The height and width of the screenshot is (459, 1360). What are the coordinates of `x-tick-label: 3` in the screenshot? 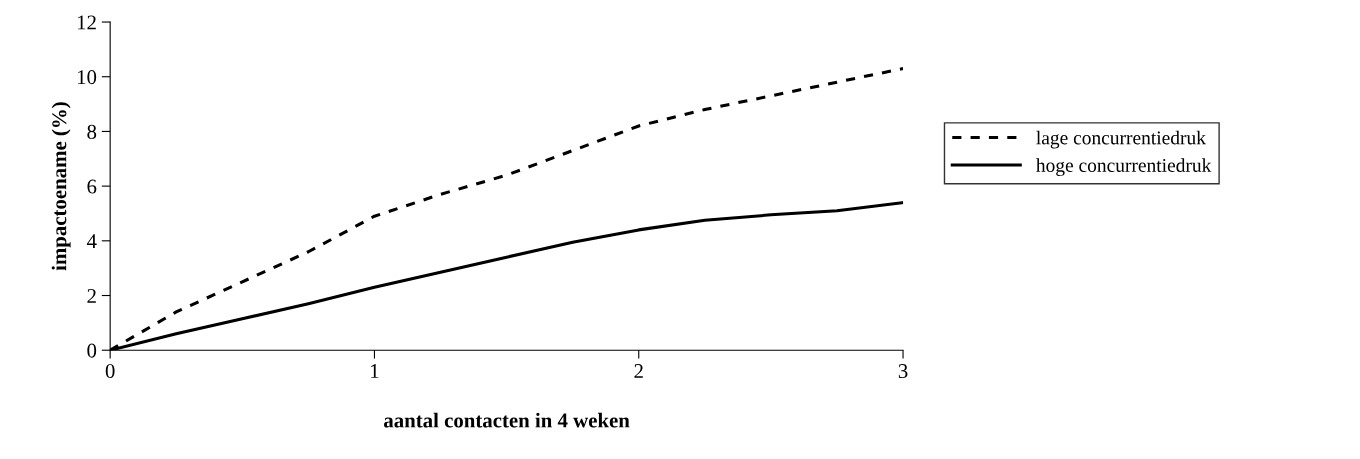 It's located at (903, 371).